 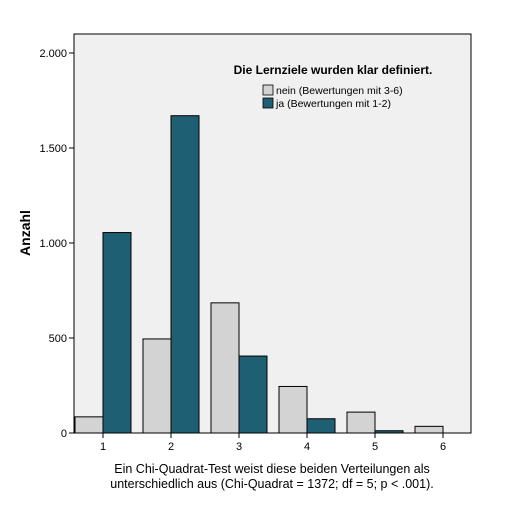 What do you see at coordinates (25, 233) in the screenshot?
I see `y-axis-label: Anzahl` at bounding box center [25, 233].